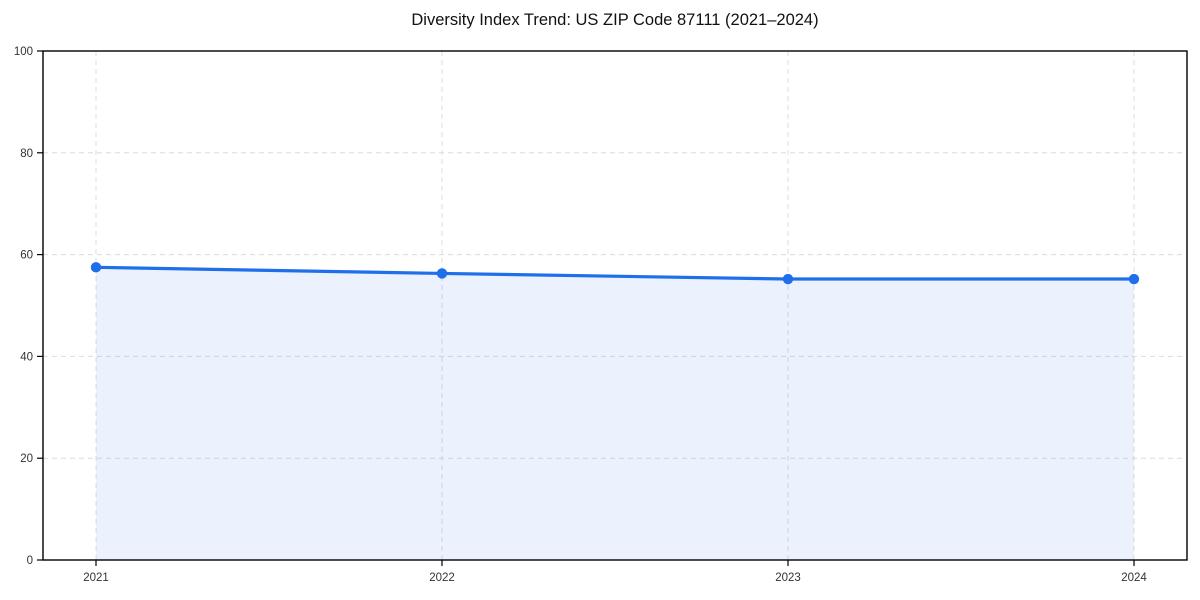 This screenshot has width=1200, height=600. Describe the element at coordinates (1134, 279) in the screenshot. I see `data-point-2024` at that location.